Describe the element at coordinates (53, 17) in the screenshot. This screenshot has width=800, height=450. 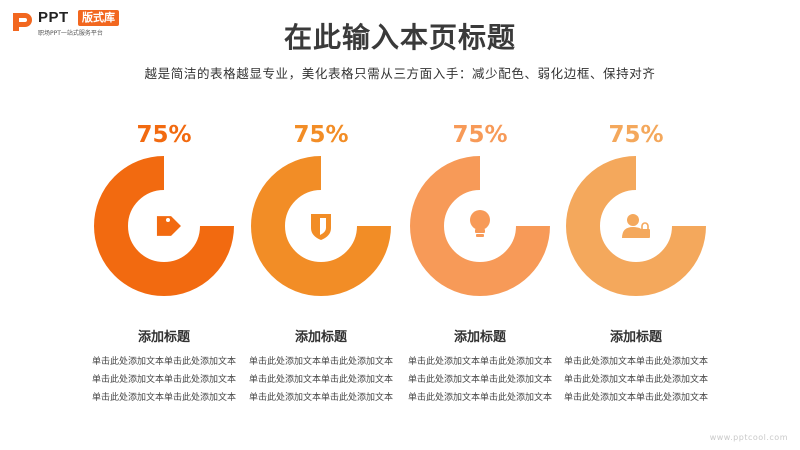
I see `logo-text: PPT` at that location.